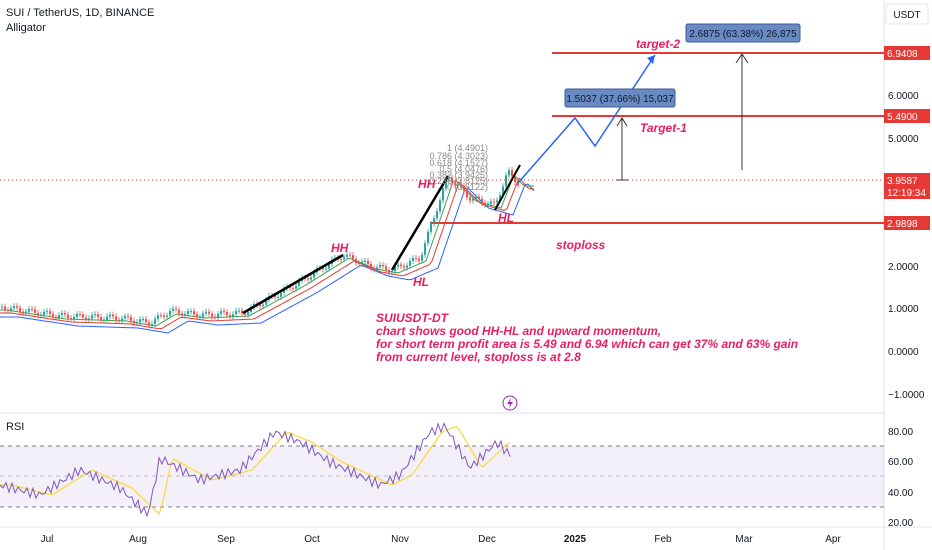  Describe the element at coordinates (581, 245) in the screenshot. I see `stoploss-label: stoploss` at that location.